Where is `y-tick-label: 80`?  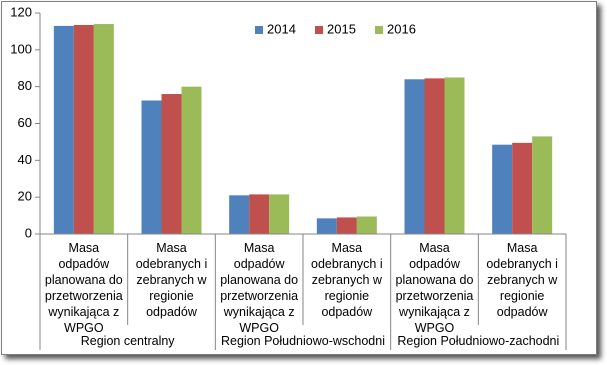
y-tick-label: 80 is located at coordinates (25, 85).